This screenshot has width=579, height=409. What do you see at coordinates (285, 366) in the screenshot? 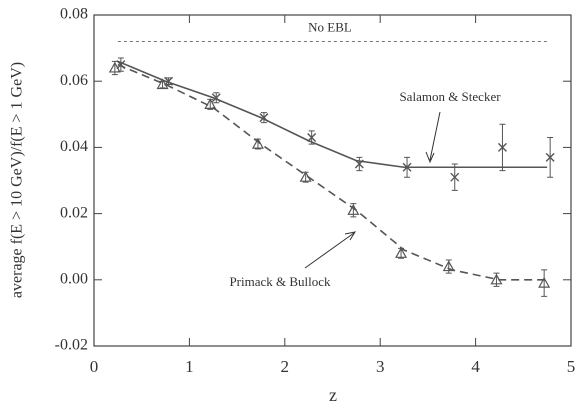
I see `x-tick-label: 2` at bounding box center [285, 366].